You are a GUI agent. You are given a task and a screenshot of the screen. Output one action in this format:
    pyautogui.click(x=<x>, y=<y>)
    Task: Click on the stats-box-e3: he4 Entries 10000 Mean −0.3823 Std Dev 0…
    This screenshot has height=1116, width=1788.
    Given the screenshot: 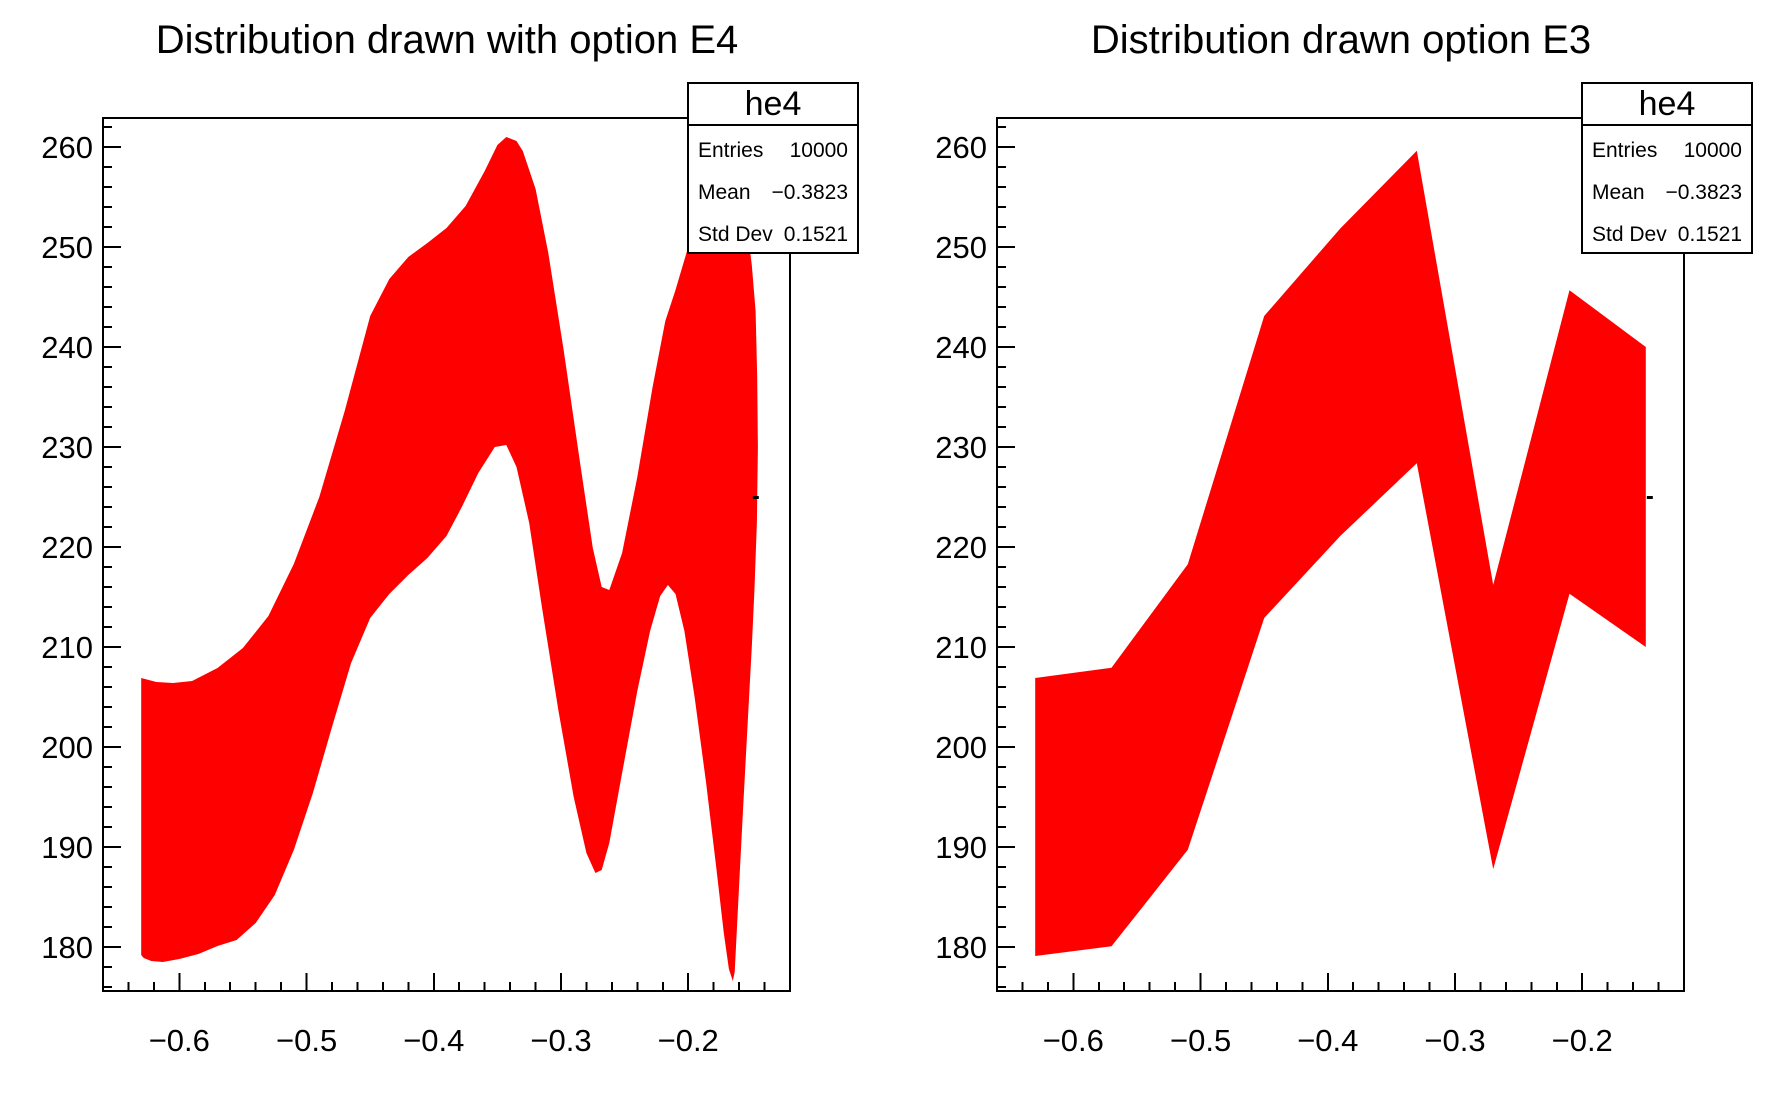 What is the action you would take?
    pyautogui.click(x=1667, y=168)
    